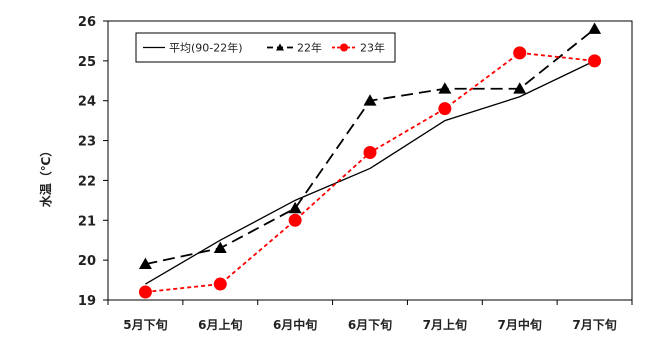 The width and height of the screenshot is (664, 344). I want to click on legend: 平均(90-22年) 22年 23年, so click(265, 47).